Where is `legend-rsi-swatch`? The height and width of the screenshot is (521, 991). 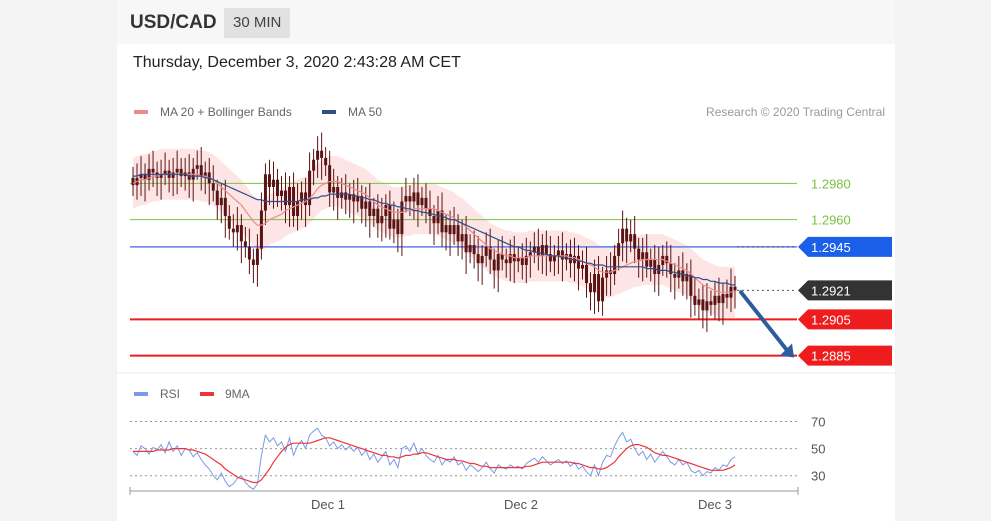
legend-rsi-swatch is located at coordinates (141, 394).